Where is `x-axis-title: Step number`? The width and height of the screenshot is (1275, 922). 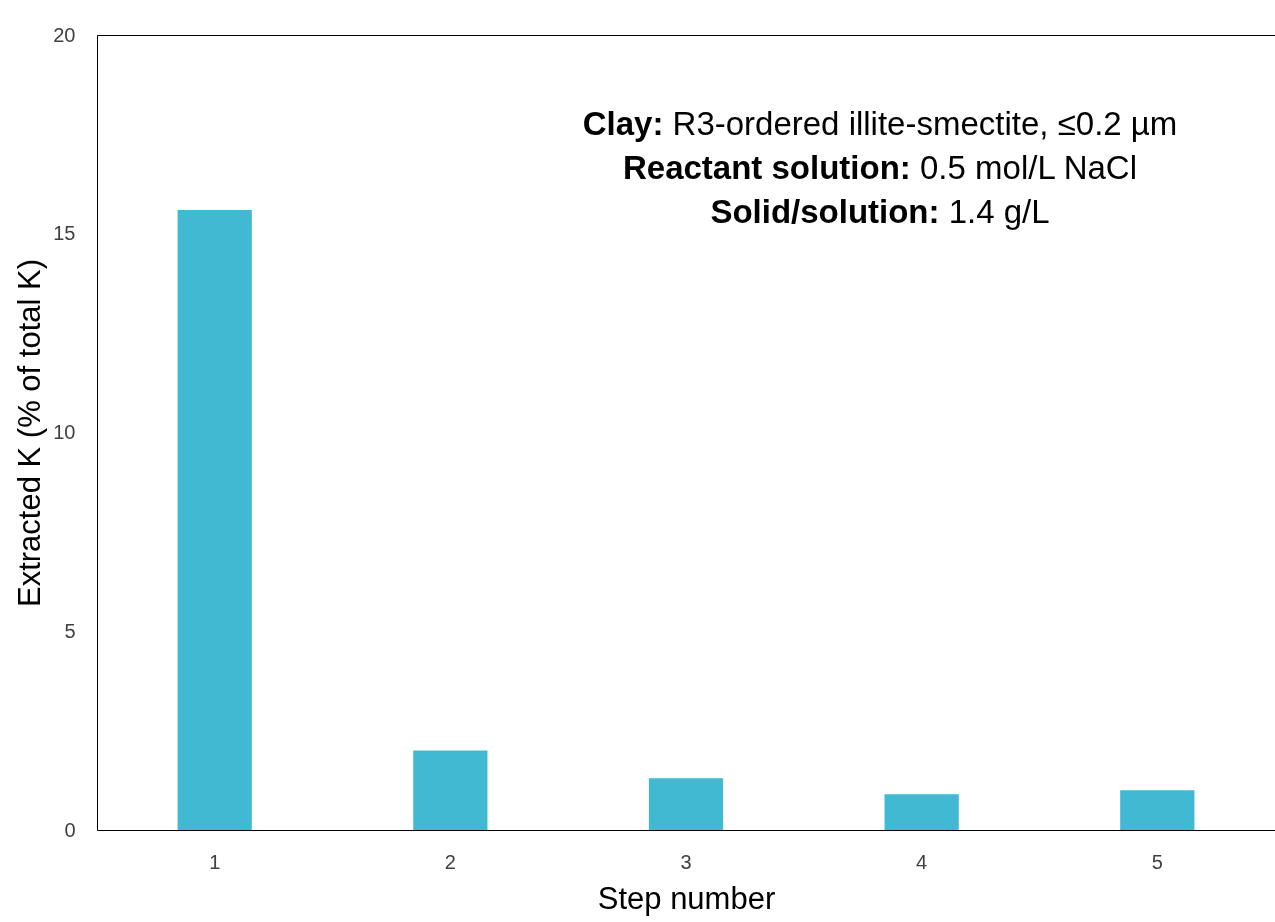 x-axis-title: Step number is located at coordinates (686, 898).